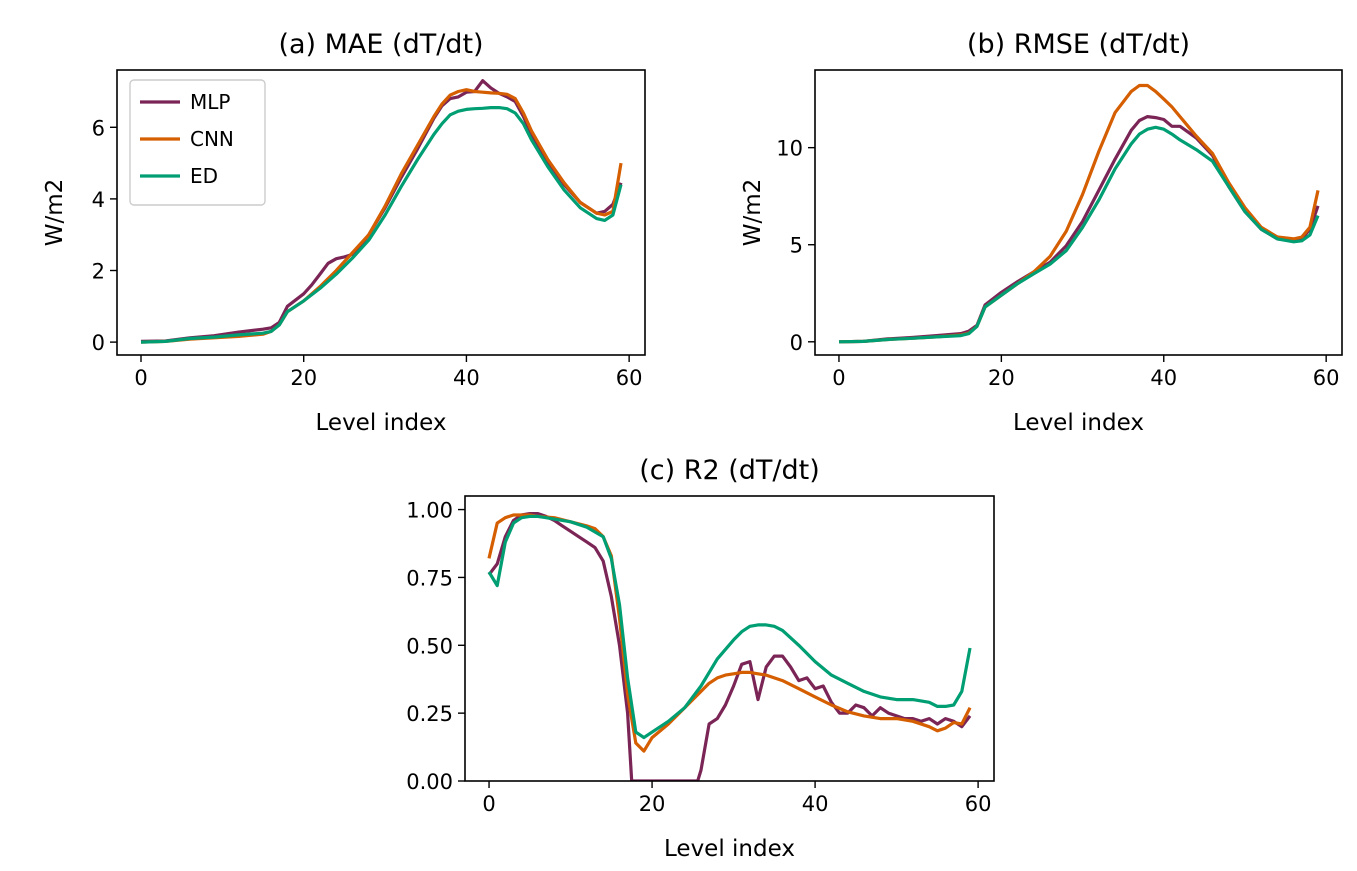  Describe the element at coordinates (429, 646) in the screenshot. I see `y-tick-label: 0.50` at that location.